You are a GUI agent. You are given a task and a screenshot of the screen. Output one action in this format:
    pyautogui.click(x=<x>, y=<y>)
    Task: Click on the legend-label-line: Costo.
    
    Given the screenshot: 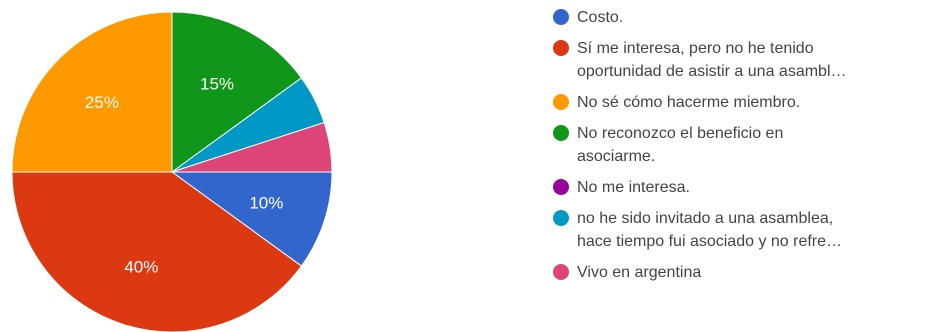 What is the action you would take?
    pyautogui.click(x=600, y=17)
    